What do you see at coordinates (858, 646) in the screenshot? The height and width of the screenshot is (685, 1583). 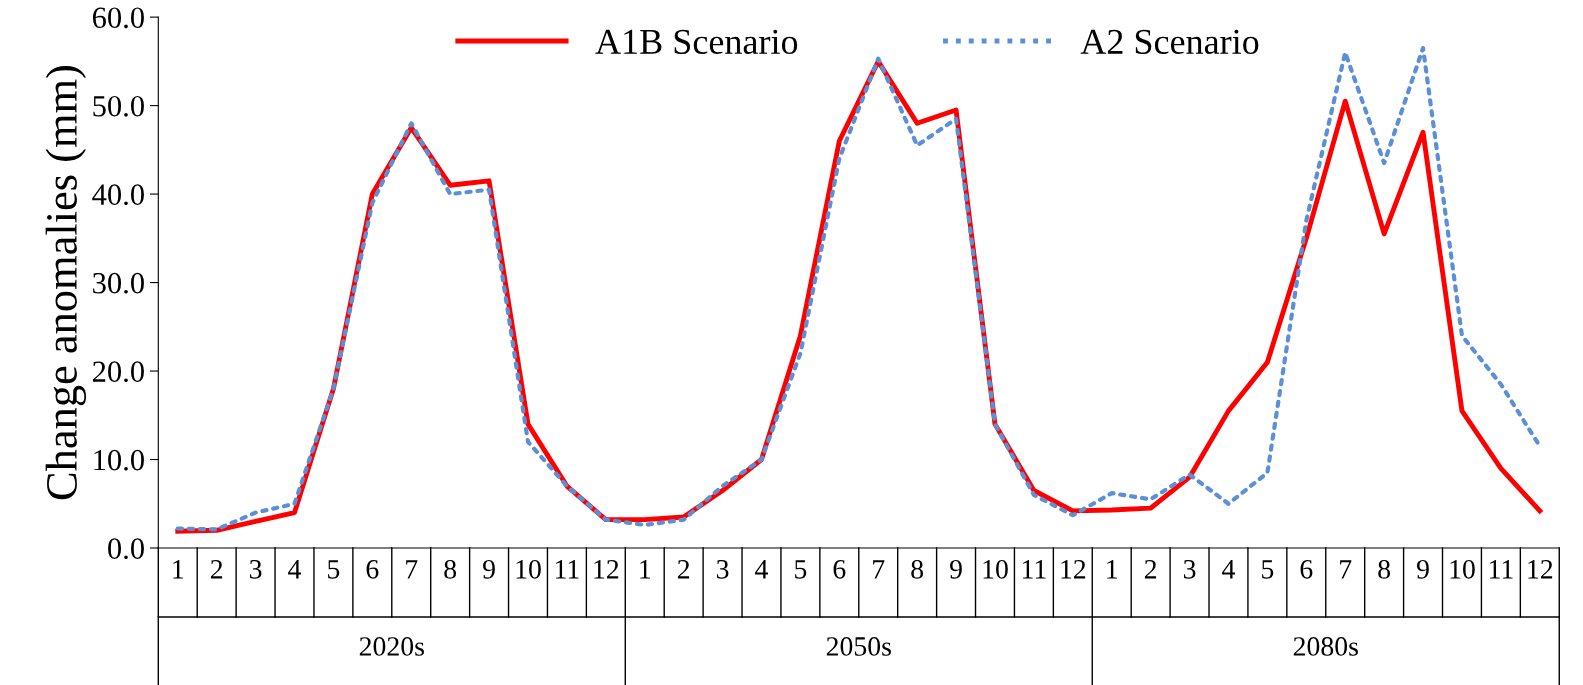 I see `text: 2050s` at bounding box center [858, 646].